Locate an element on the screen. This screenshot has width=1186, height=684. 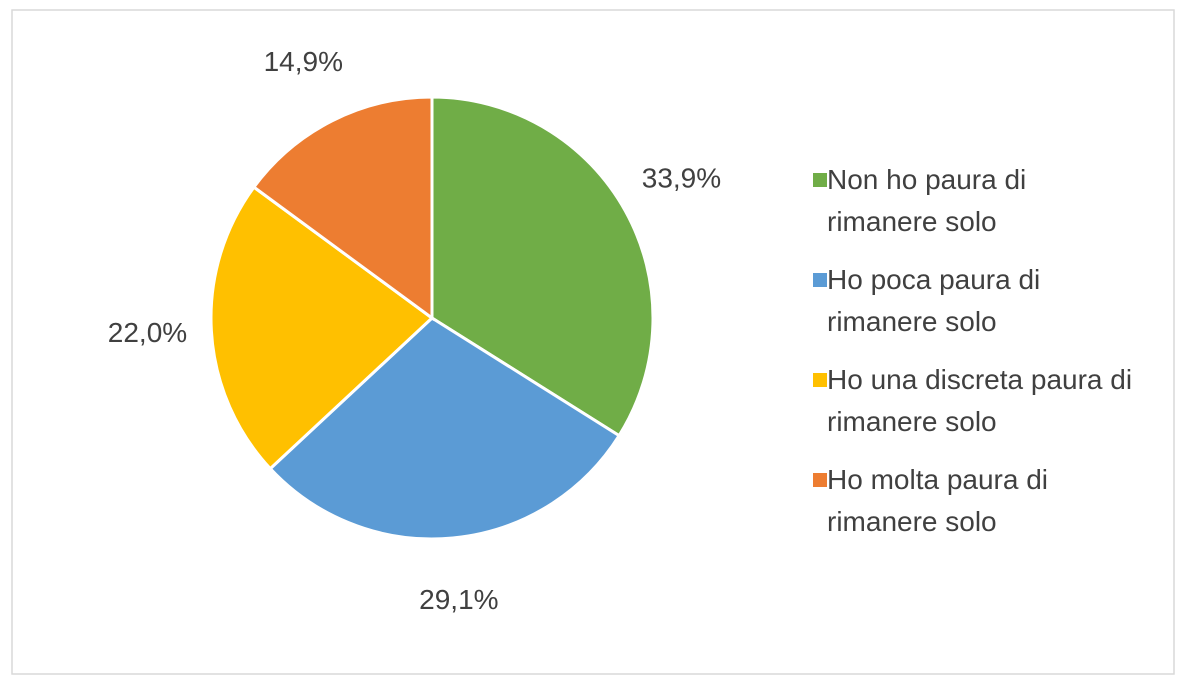
data-label: 29,1% is located at coordinates (458, 599).